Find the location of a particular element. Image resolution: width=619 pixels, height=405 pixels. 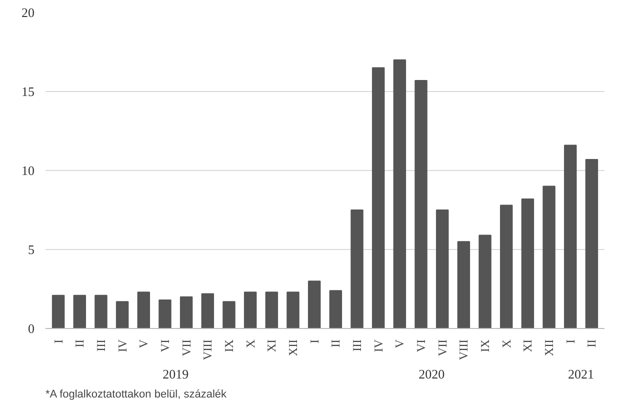

text: 2019 is located at coordinates (175, 374).